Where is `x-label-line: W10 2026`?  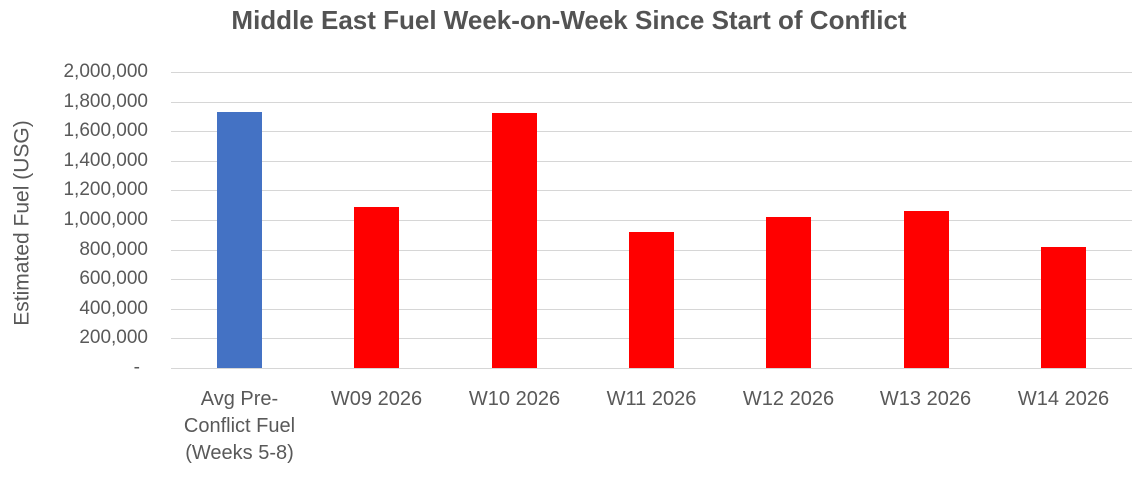
x-label-line: W10 2026 is located at coordinates (514, 399).